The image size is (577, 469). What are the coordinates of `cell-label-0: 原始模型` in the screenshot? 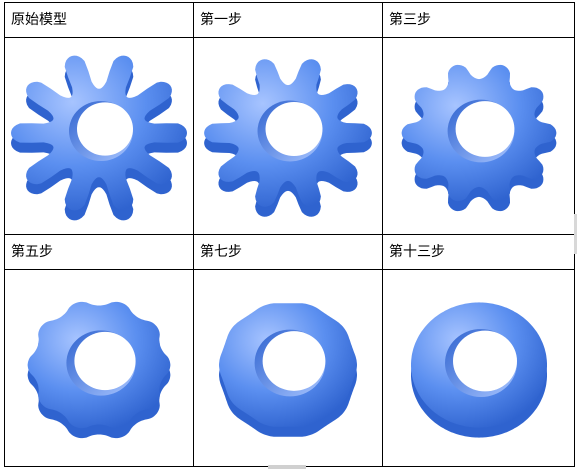 It's located at (99, 20).